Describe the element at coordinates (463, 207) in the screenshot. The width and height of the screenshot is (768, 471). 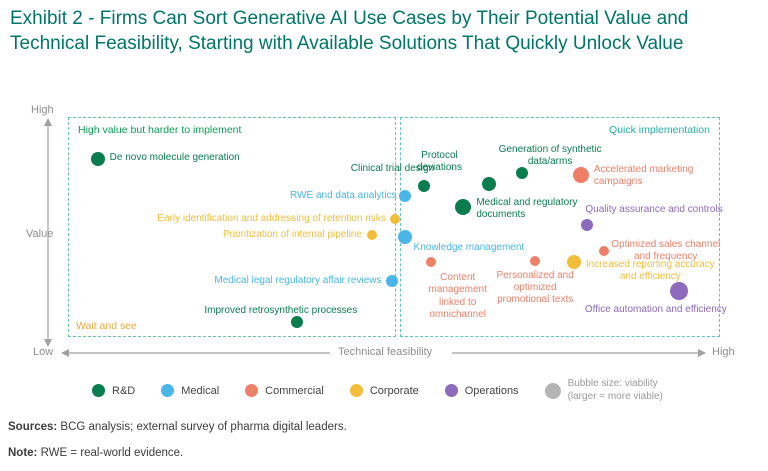
I see `bubble-medical-regulatory-documents` at that location.